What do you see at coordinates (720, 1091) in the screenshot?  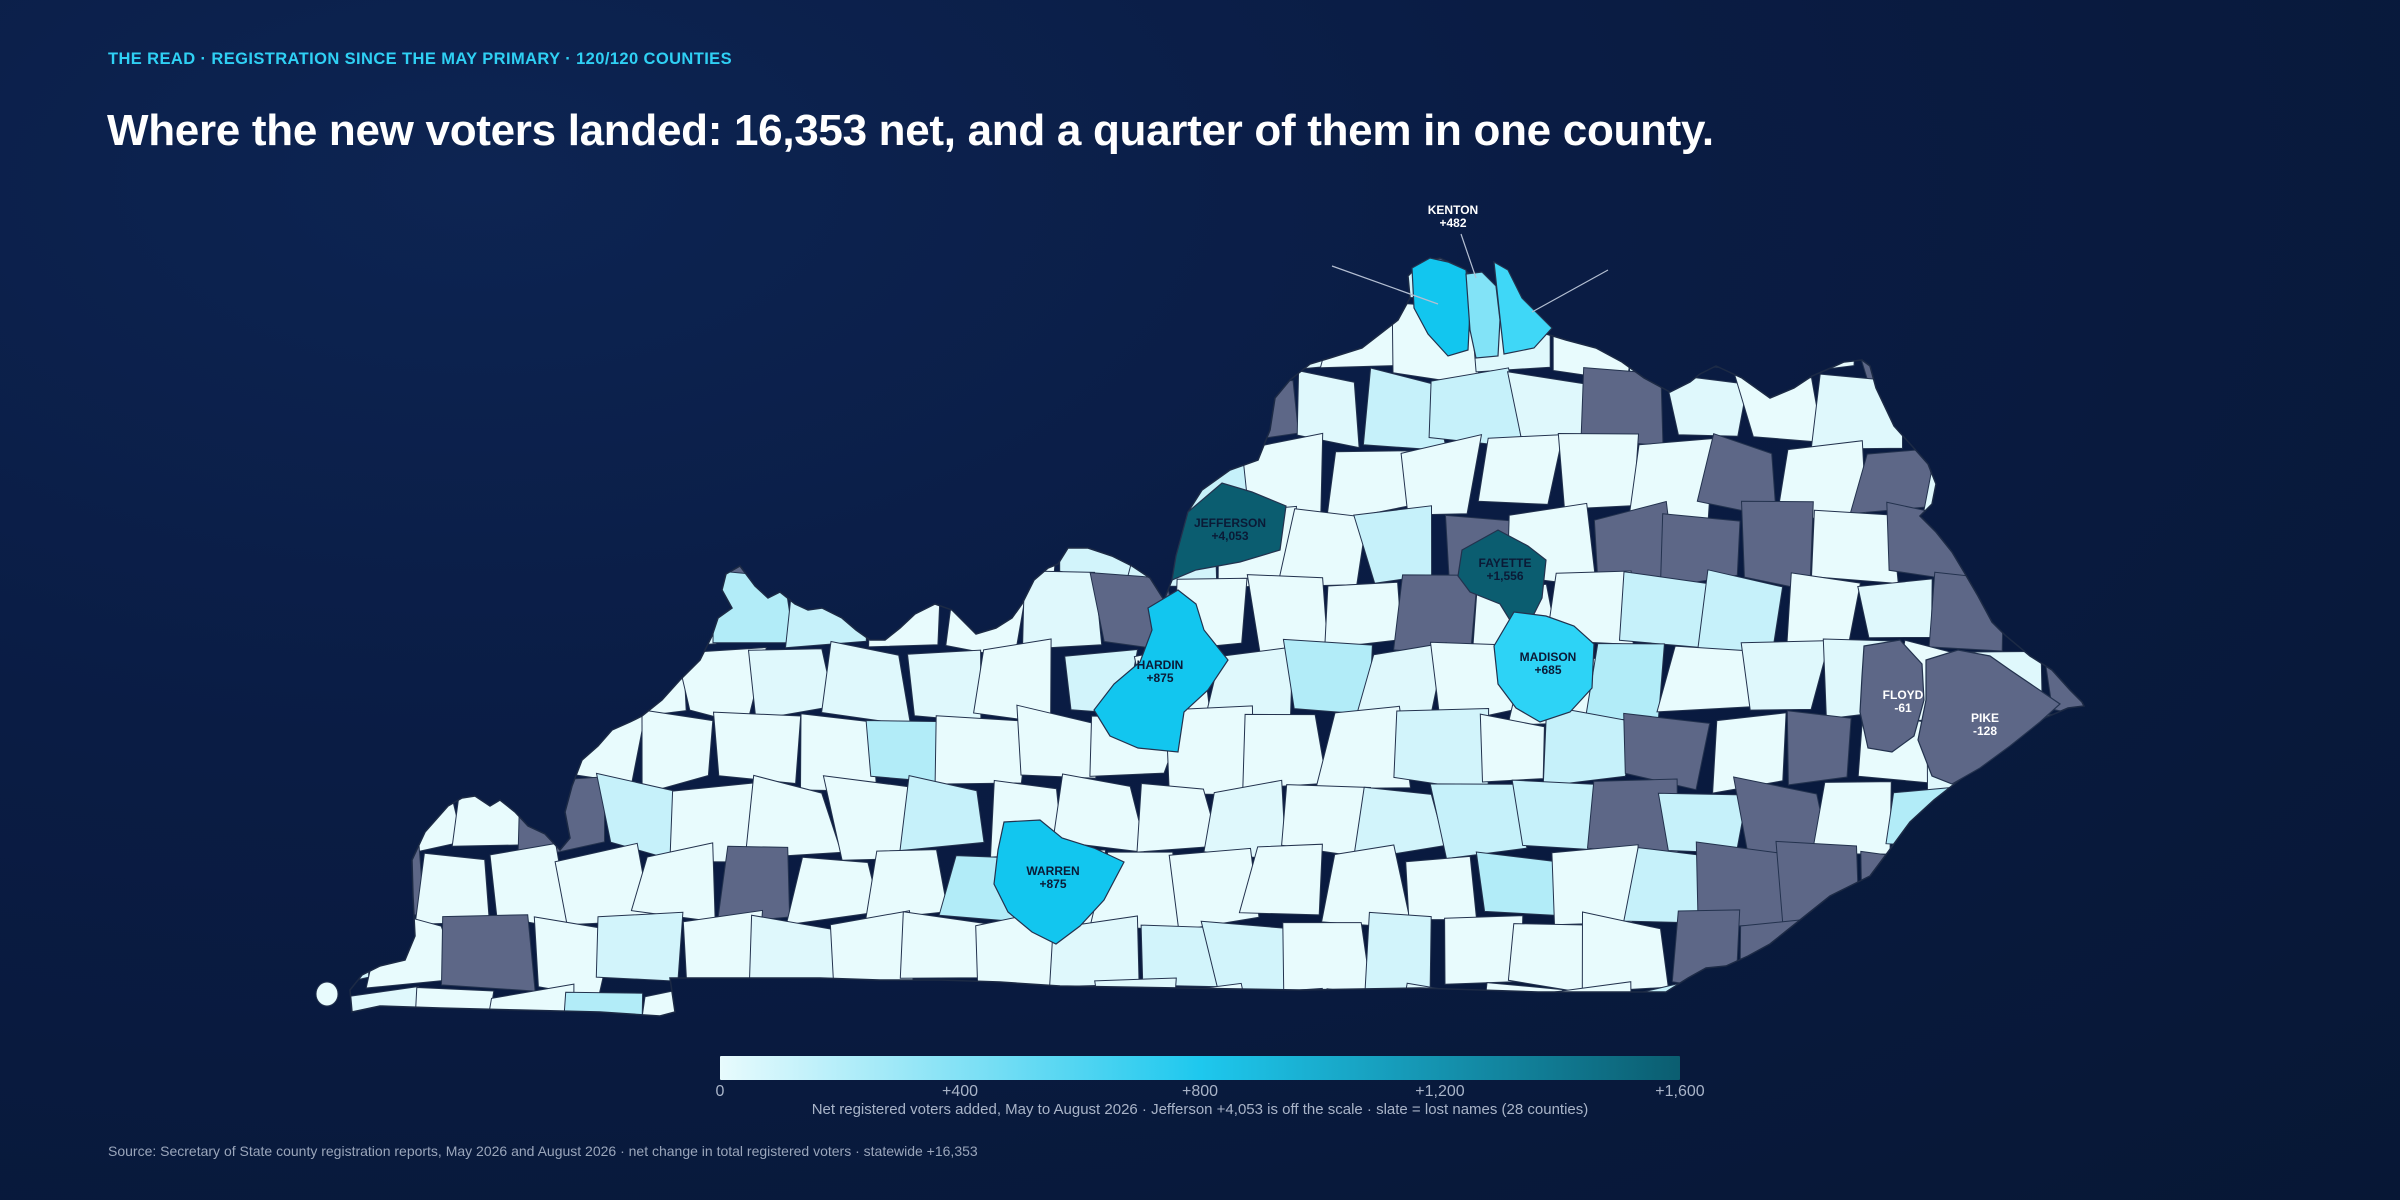 I see `legend-tick: 0` at bounding box center [720, 1091].